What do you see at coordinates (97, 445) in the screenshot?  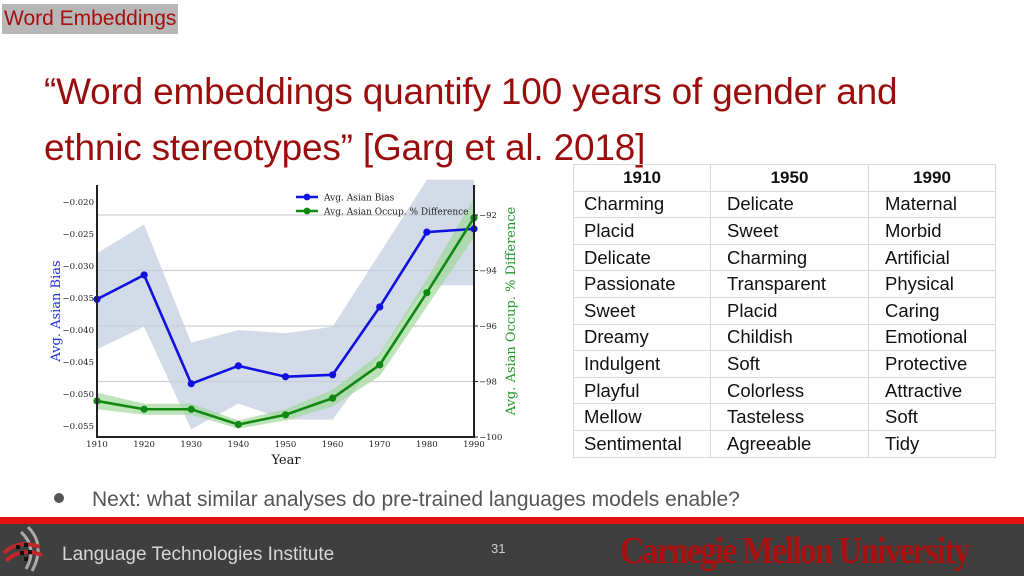 I see `x-tick-label: 1910` at bounding box center [97, 445].